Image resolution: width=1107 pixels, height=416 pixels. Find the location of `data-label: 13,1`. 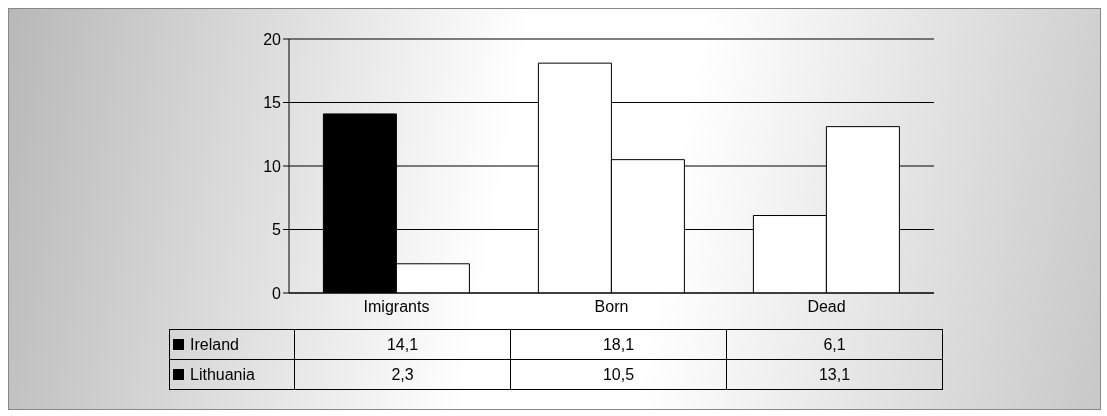

data-label: 13,1 is located at coordinates (834, 374).